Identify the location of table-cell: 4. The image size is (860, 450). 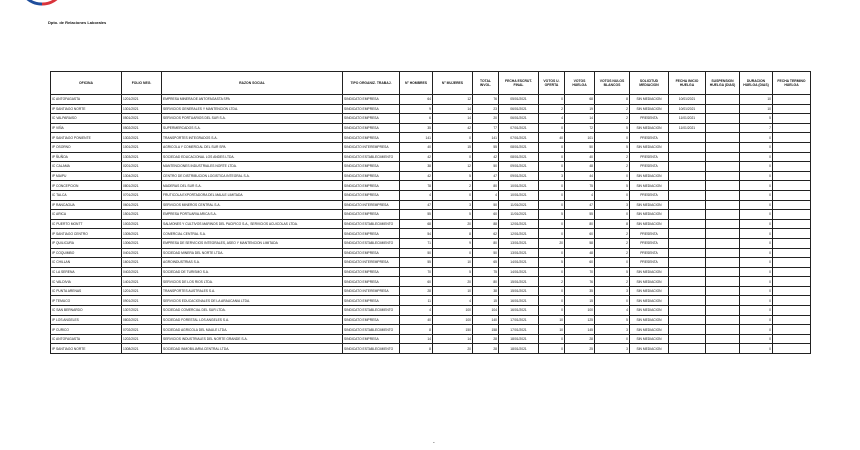
(579, 195).